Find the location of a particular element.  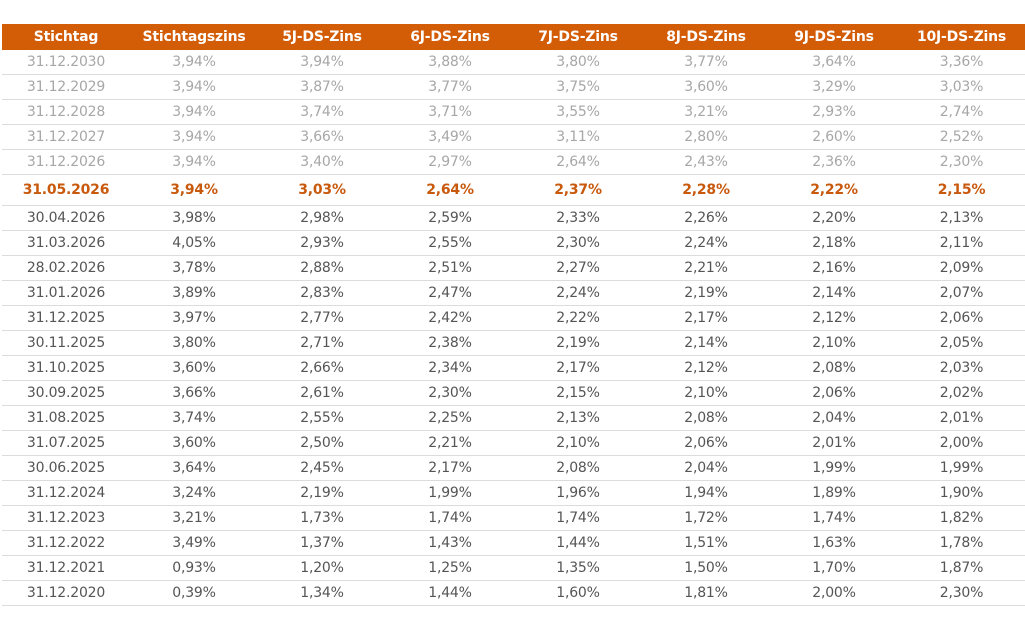

column-header: 9J-DS-Zins is located at coordinates (834, 37).